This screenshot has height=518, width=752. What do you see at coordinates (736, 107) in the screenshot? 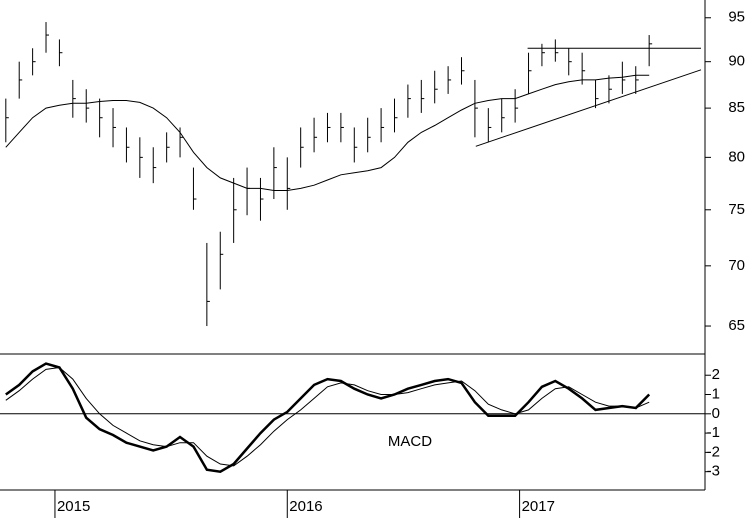
I see `y-tick-label: 85` at bounding box center [736, 107].